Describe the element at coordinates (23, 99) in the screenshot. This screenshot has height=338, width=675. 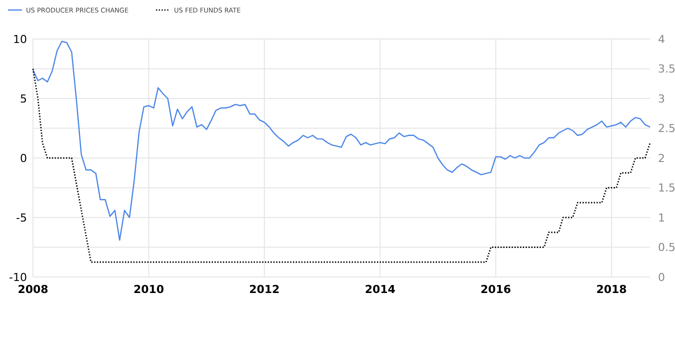
I see `y-tick-label: 5` at that location.